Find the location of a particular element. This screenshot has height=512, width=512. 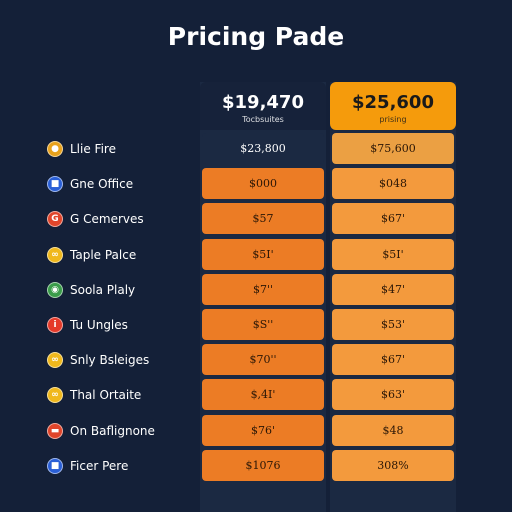

row-label: ∞ Thal Ortaite is located at coordinates (94, 395).